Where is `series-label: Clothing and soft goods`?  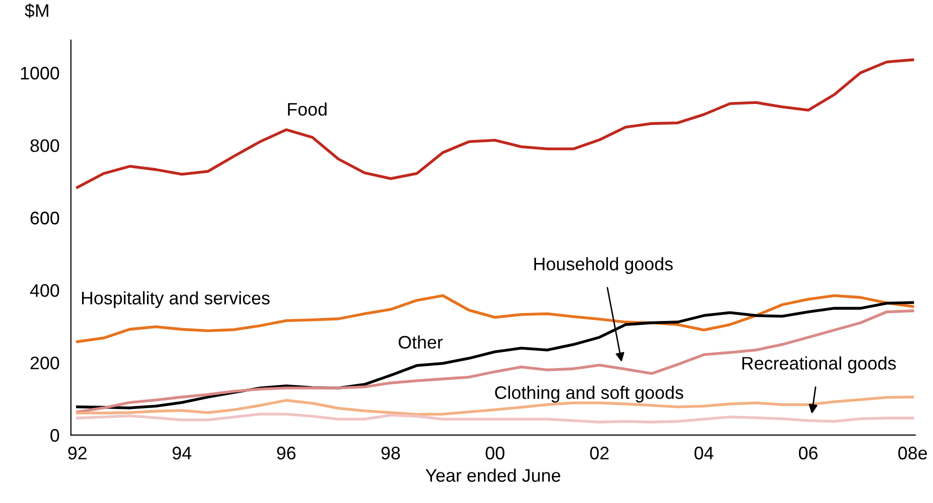 series-label: Clothing and soft goods is located at coordinates (589, 394).